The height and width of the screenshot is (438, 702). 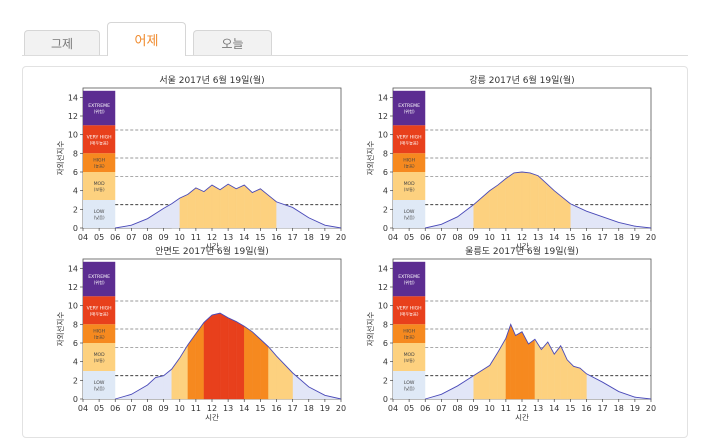 I want to click on tab-day-before-yesterday: 그제, so click(x=62, y=42).